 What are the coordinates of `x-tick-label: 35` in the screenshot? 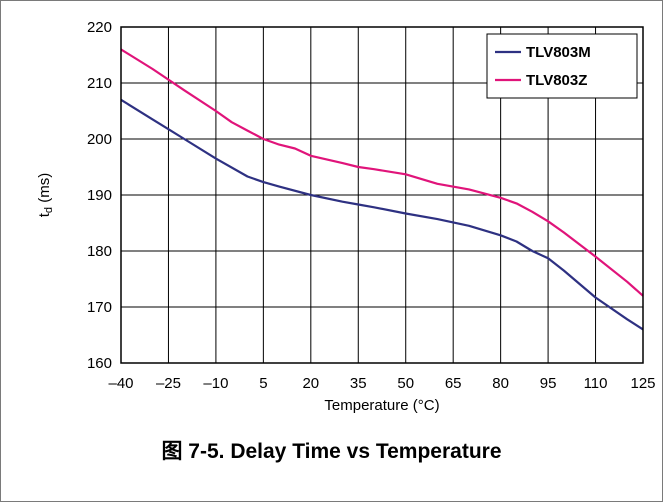 It's located at (358, 383).